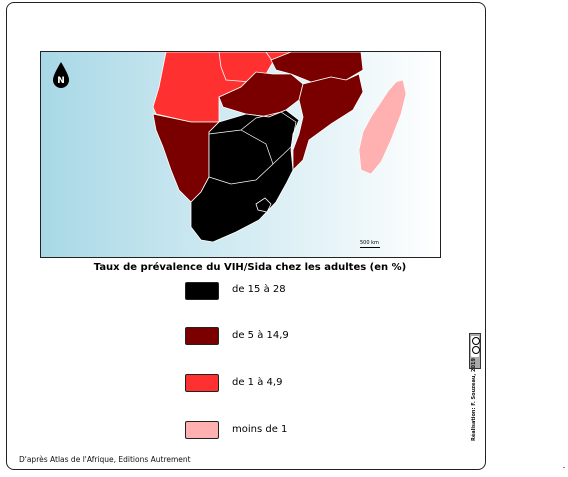 The height and width of the screenshot is (477, 568). Describe the element at coordinates (261, 94) in the screenshot. I see `region-malawi-zambia` at that location.